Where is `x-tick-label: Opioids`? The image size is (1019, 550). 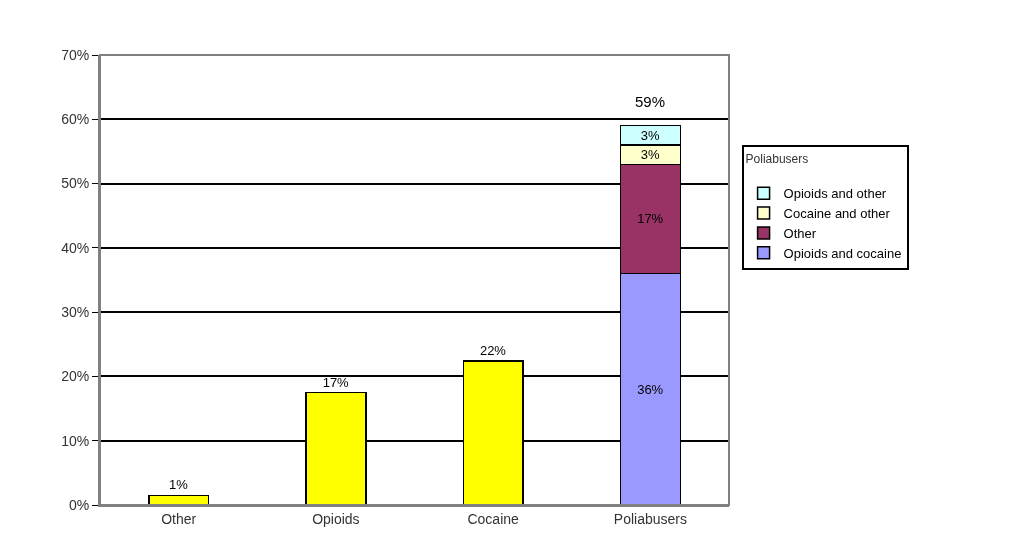 x-tick-label: Opioids is located at coordinates (336, 518).